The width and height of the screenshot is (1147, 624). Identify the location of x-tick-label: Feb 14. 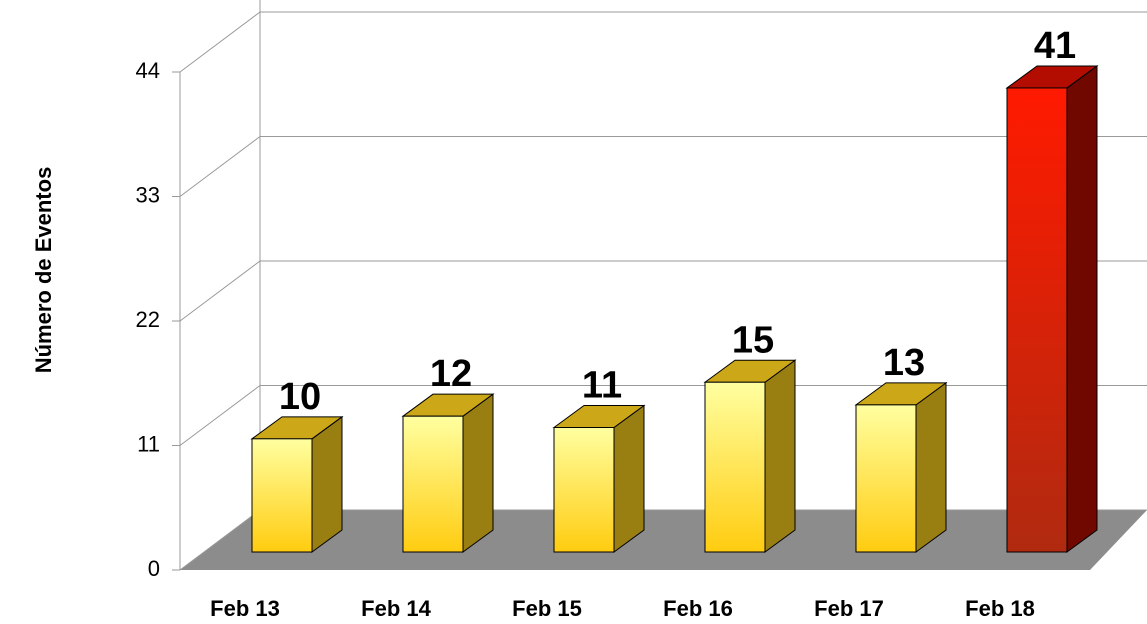
(396, 608).